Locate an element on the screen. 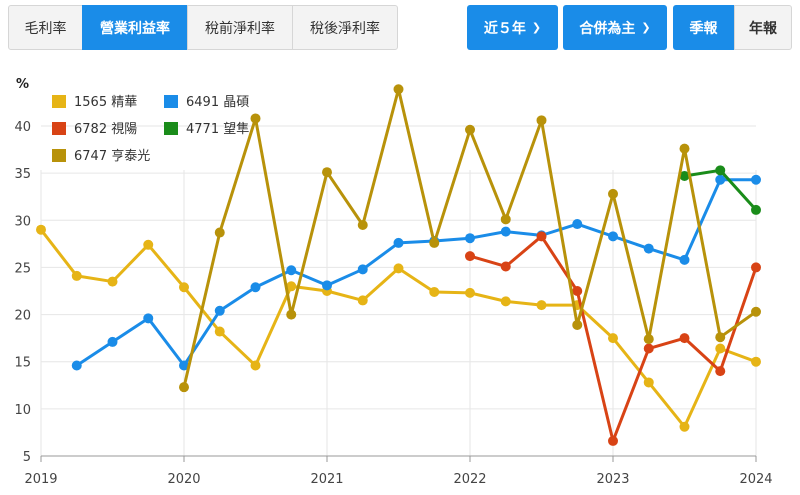 Image resolution: width=800 pixels, height=495 pixels. x-tick-label: 2019 is located at coordinates (40, 479).